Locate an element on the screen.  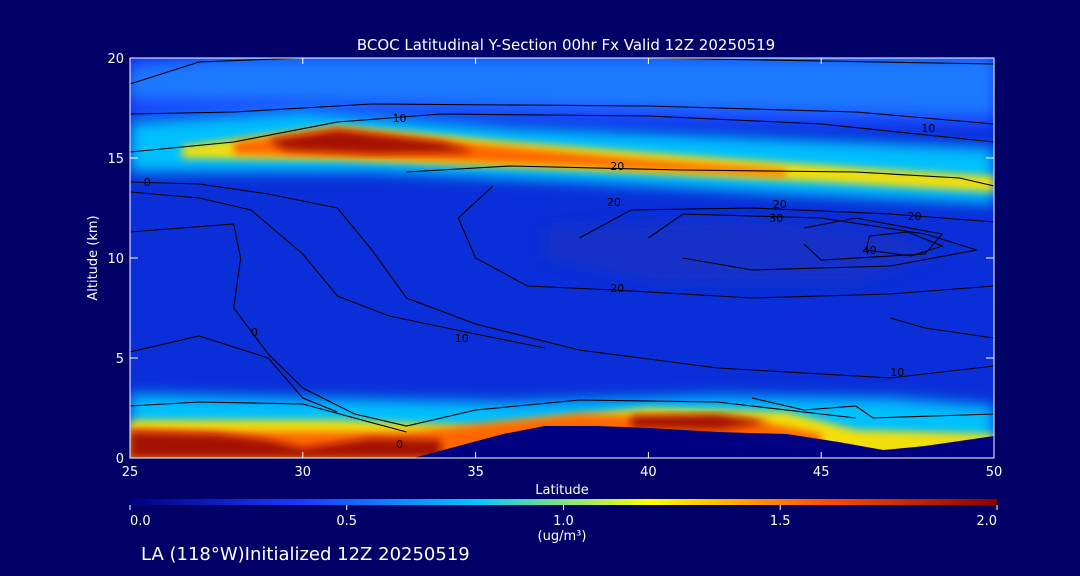
colorbar: 0.0 0.5 1.0 1.5 2.0 is located at coordinates (563, 514).